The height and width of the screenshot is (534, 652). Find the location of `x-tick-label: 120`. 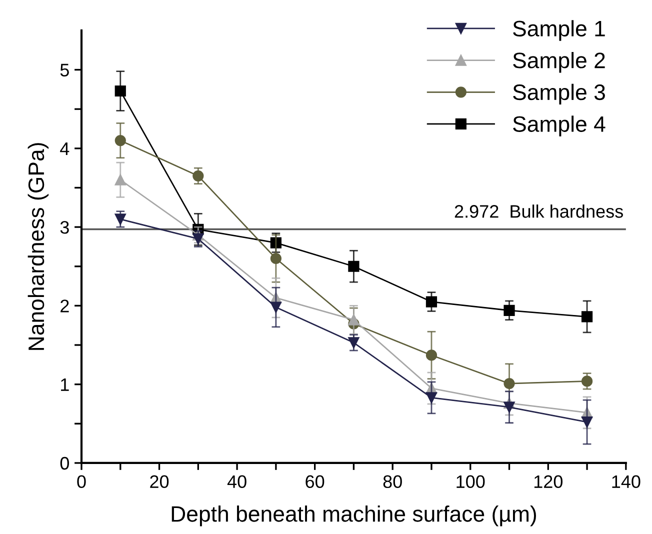

x-tick-label: 120 is located at coordinates (548, 481).